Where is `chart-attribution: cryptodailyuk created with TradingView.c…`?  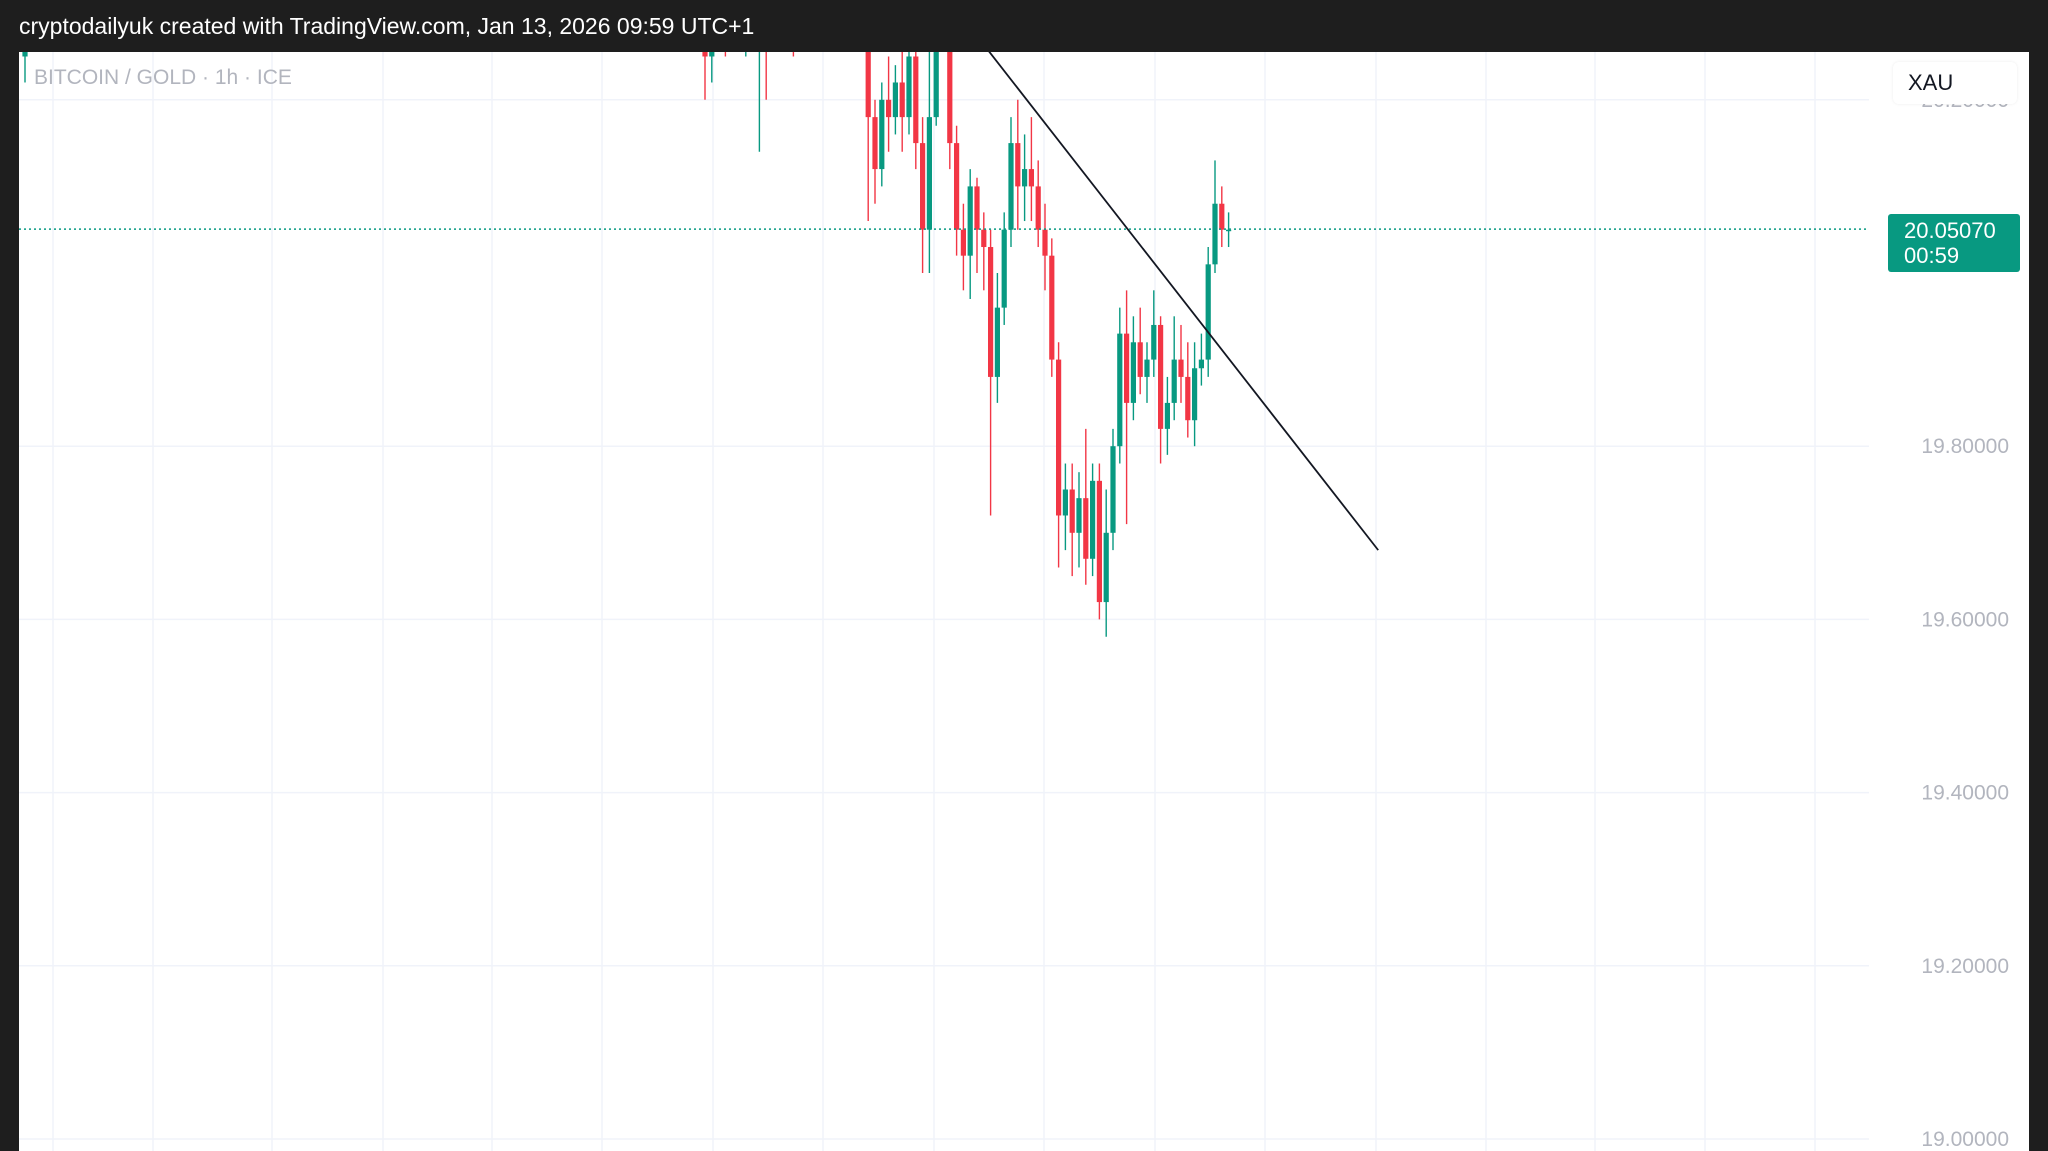 chart-attribution: cryptodailyuk created with TradingView.c… is located at coordinates (387, 26).